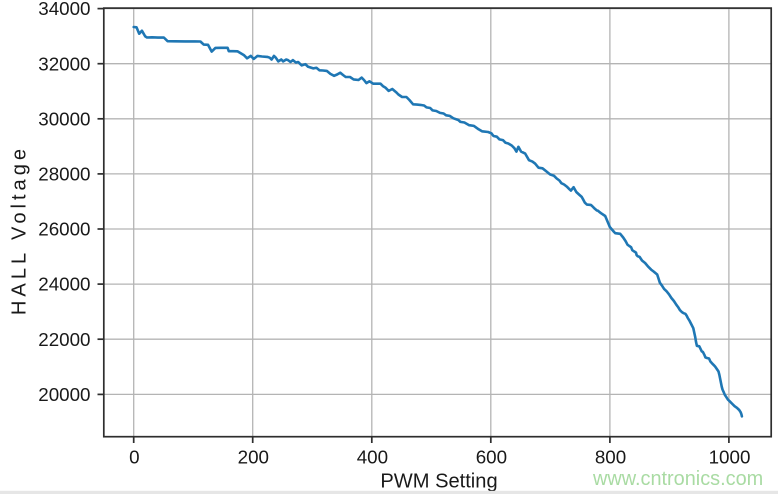  Describe the element at coordinates (64, 284) in the screenshot. I see `svg-text: 24000` at that location.